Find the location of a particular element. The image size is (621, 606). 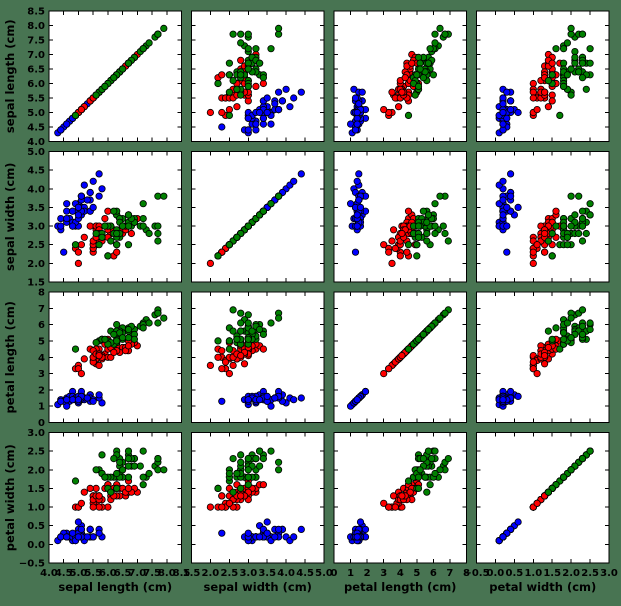

tick-label: 3.0 is located at coordinates (609, 573).